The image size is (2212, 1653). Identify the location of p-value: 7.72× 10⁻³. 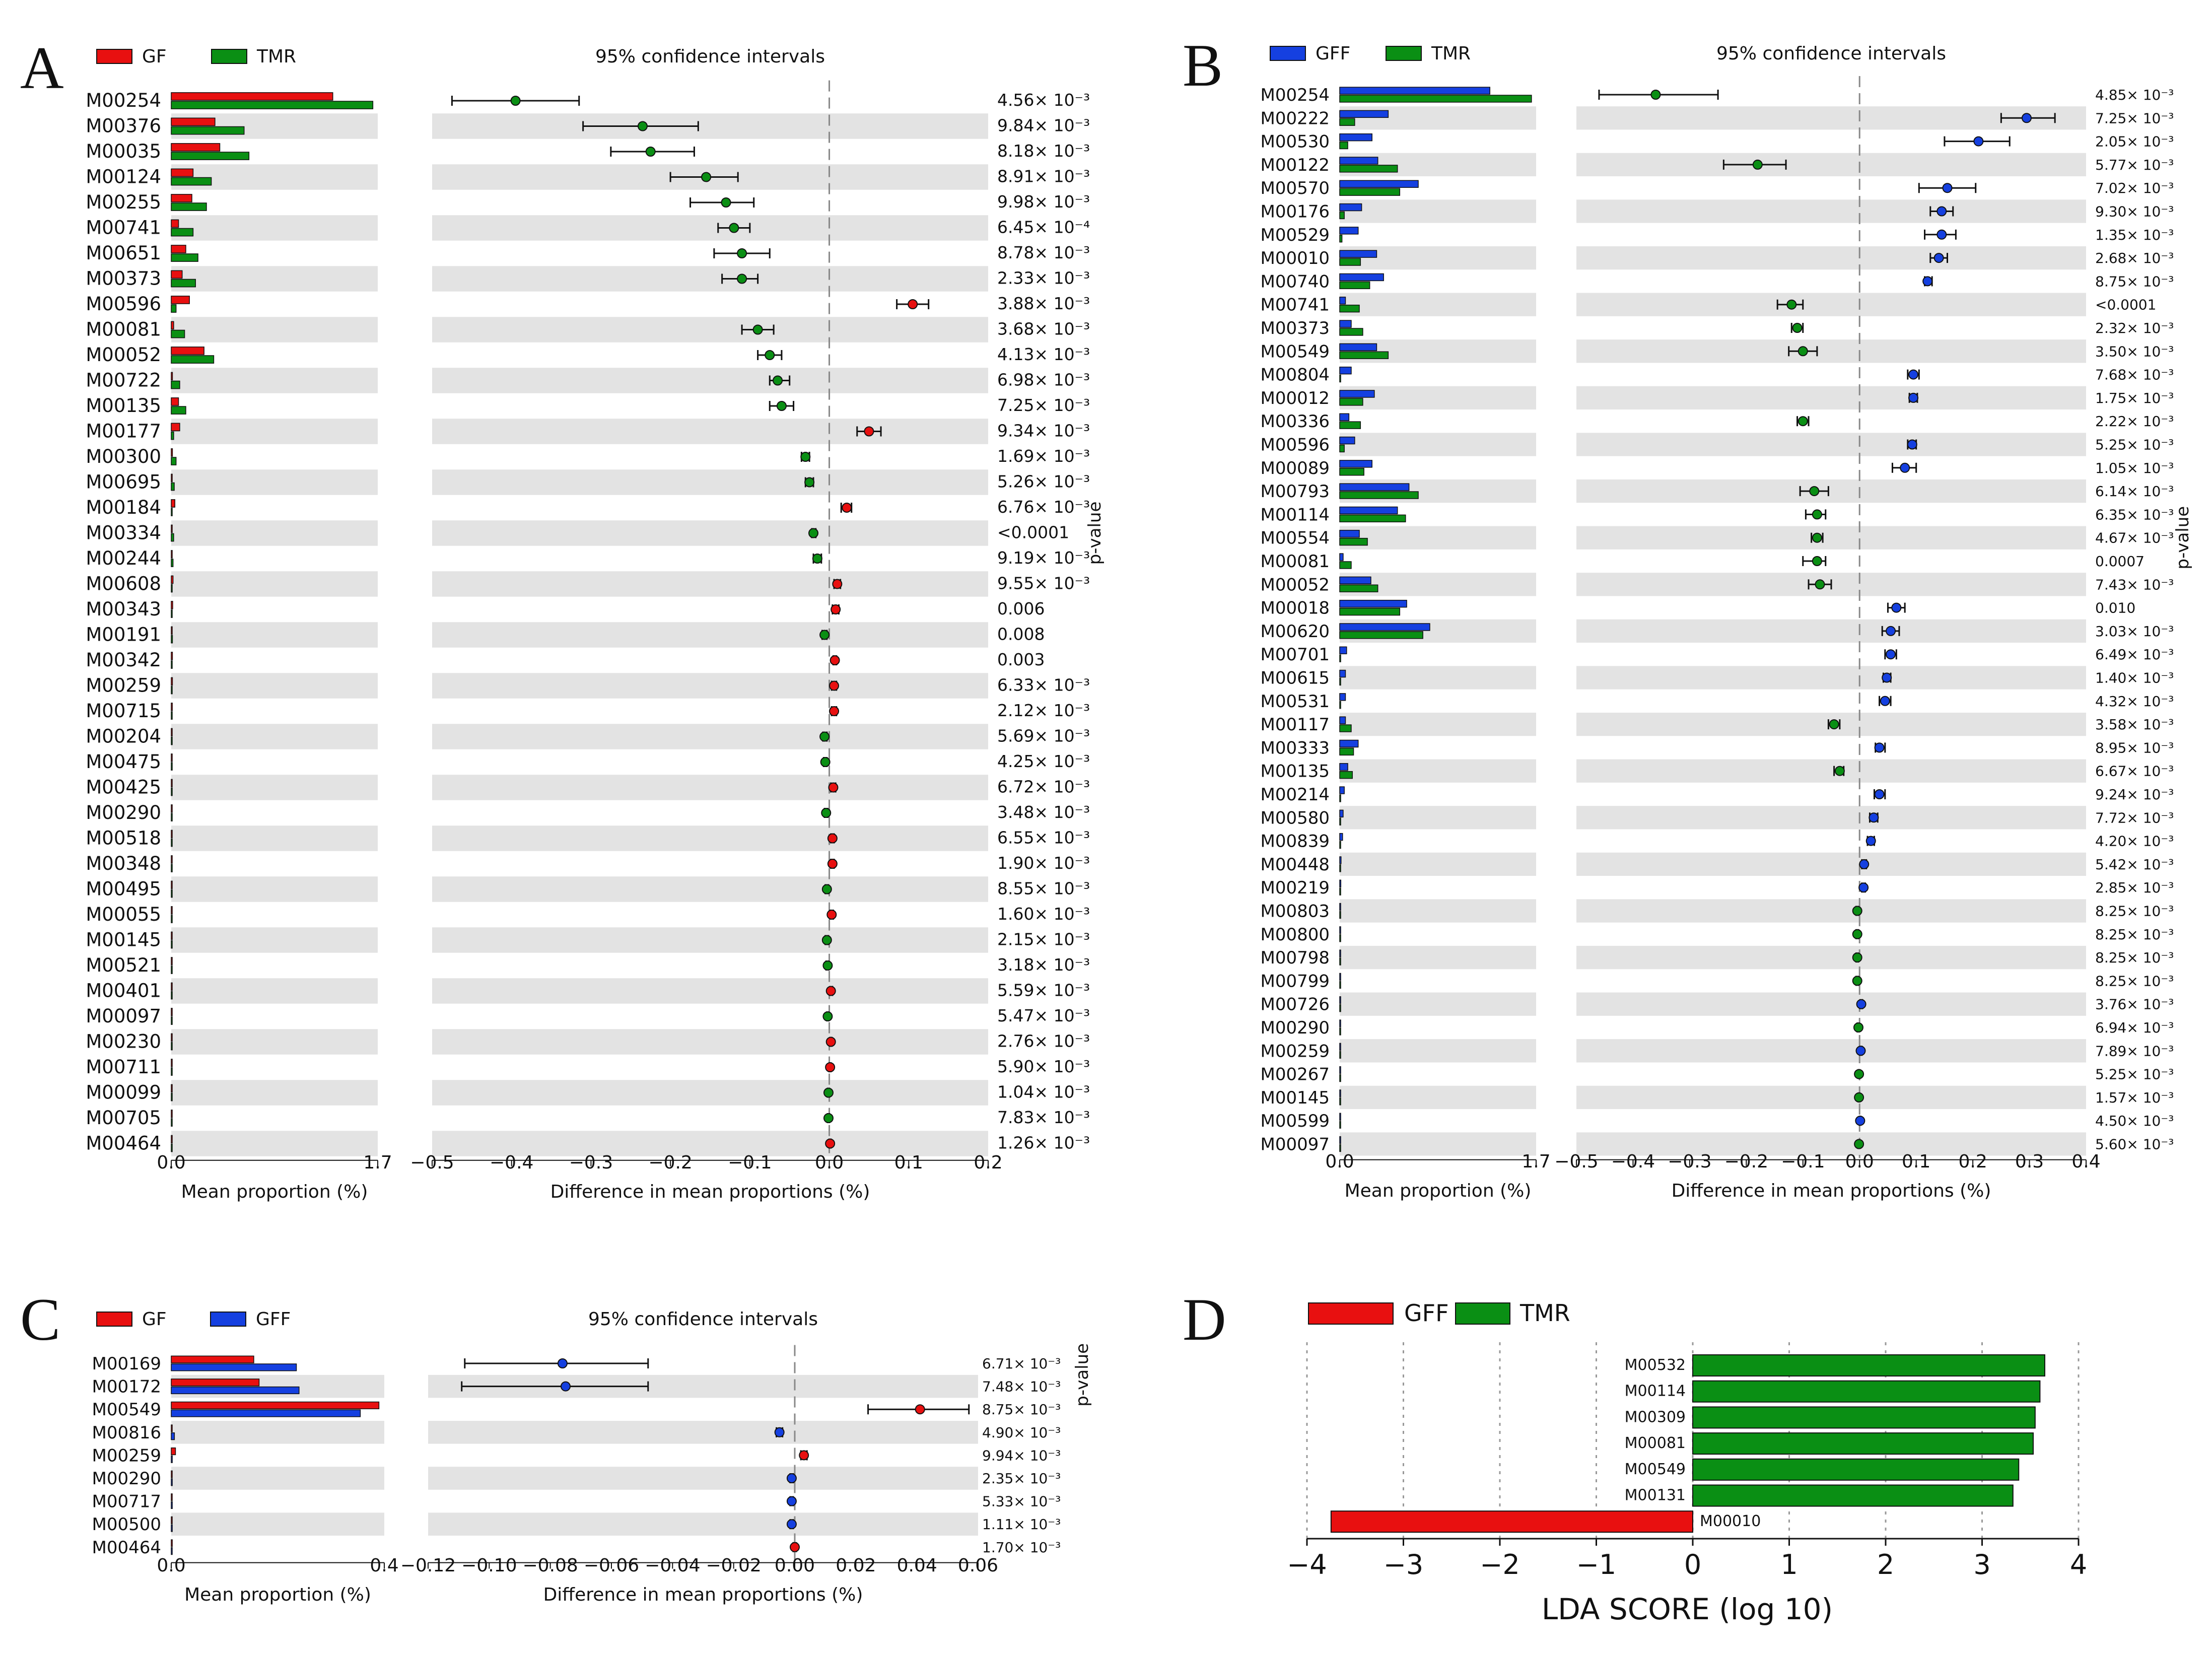
(2134, 817).